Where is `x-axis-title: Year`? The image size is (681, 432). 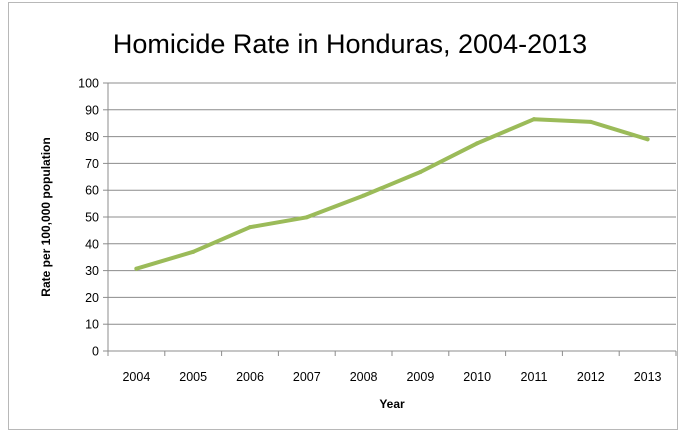 x-axis-title: Year is located at coordinates (392, 404).